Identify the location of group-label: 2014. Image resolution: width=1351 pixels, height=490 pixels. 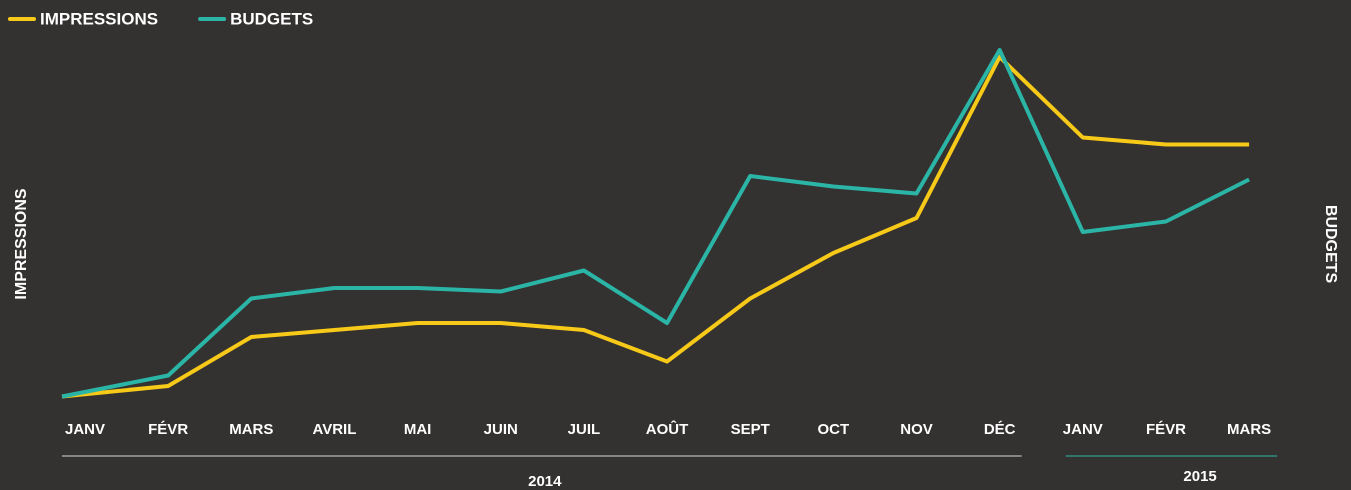
(545, 481).